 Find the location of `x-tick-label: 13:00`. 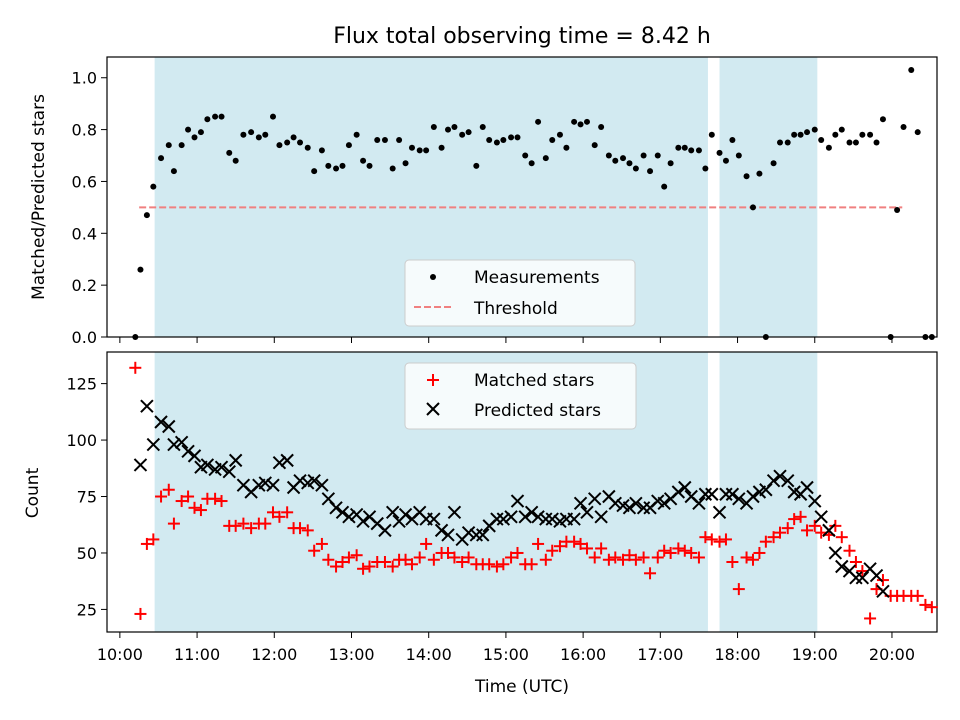

x-tick-label: 13:00 is located at coordinates (351, 654).